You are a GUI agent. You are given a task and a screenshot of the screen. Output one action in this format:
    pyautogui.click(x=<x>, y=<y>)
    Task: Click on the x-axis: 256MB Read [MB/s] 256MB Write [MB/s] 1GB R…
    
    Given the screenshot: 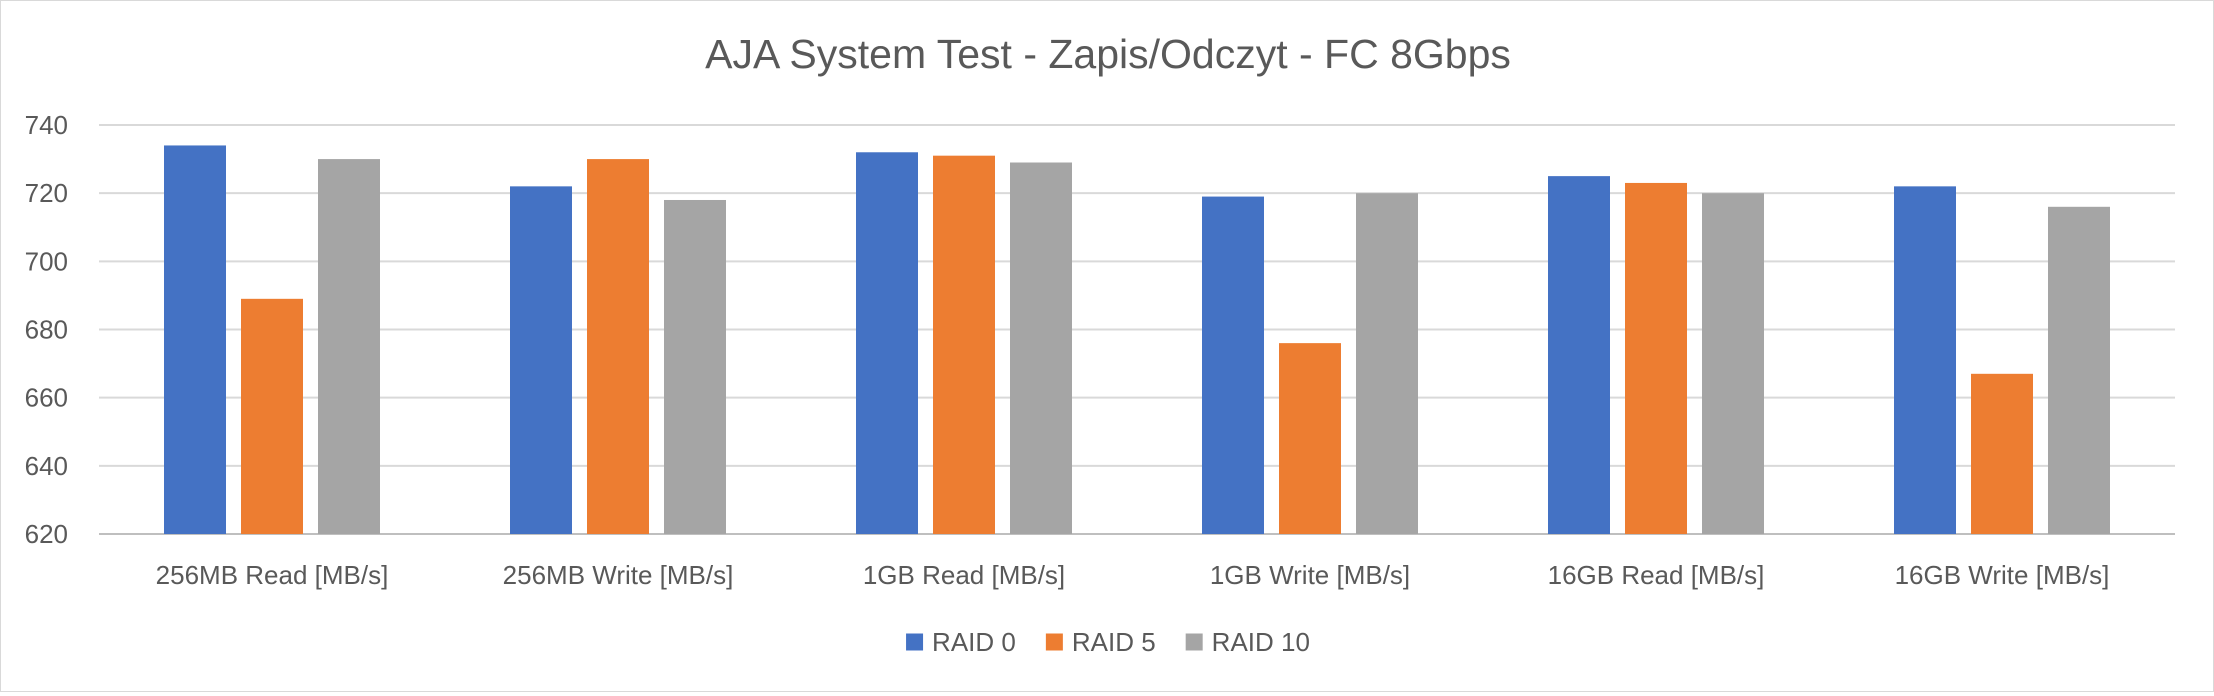 What is the action you would take?
    pyautogui.click(x=1133, y=575)
    